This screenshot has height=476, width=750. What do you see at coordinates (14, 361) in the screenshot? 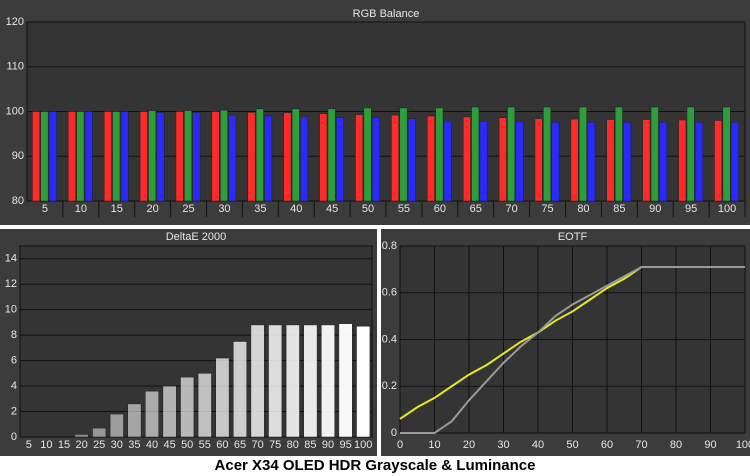
I see `y-tick-label: 6` at bounding box center [14, 361].